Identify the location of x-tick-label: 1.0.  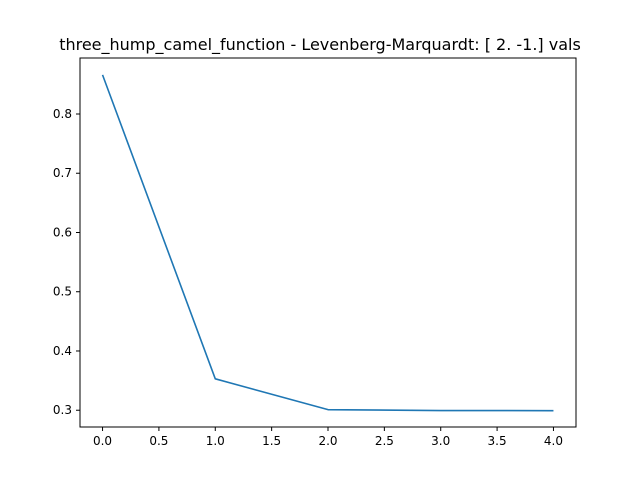
(215, 441).